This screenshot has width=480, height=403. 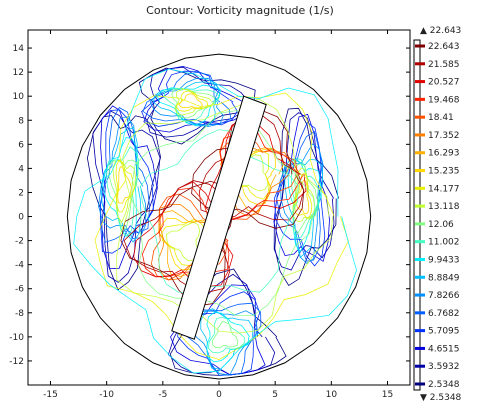 I want to click on y-tick-label: -4, so click(x=19, y=266).